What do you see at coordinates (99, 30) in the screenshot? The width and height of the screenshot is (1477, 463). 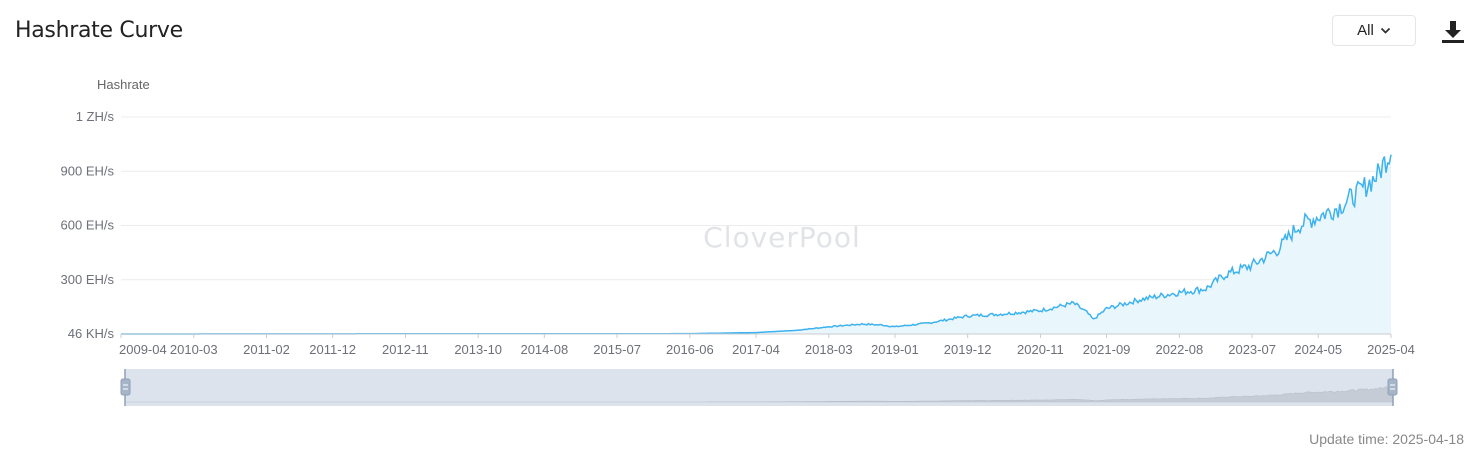 I see `page-title: Hashrate Curve` at bounding box center [99, 30].